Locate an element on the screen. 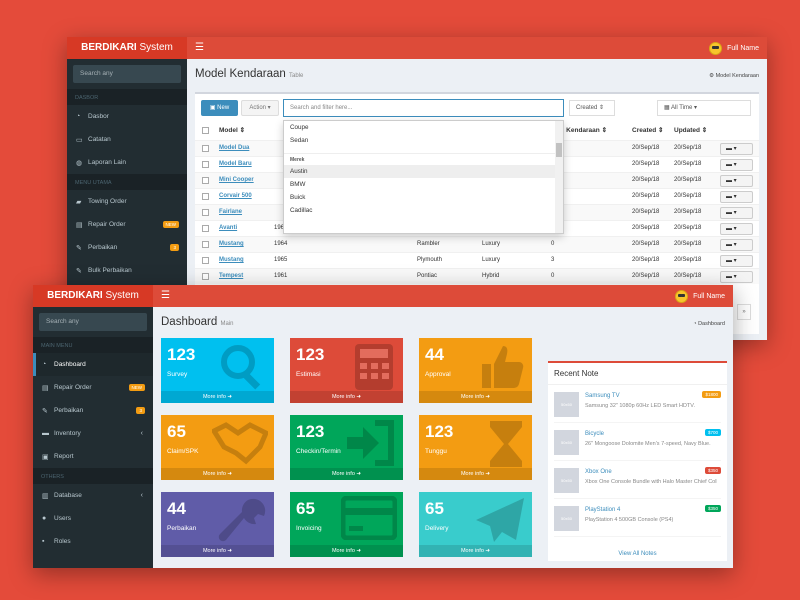  col-updated: Updated ⇕ is located at coordinates (691, 130).